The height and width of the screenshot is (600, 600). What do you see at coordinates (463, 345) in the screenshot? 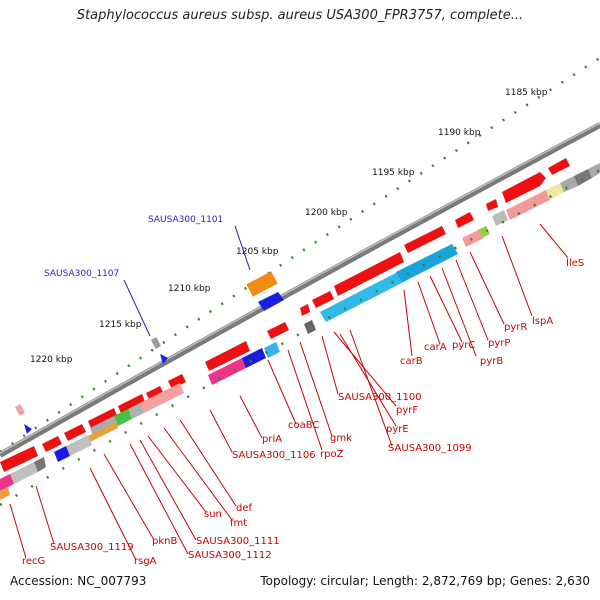
I see `gene-label: pyrC` at bounding box center [463, 345].